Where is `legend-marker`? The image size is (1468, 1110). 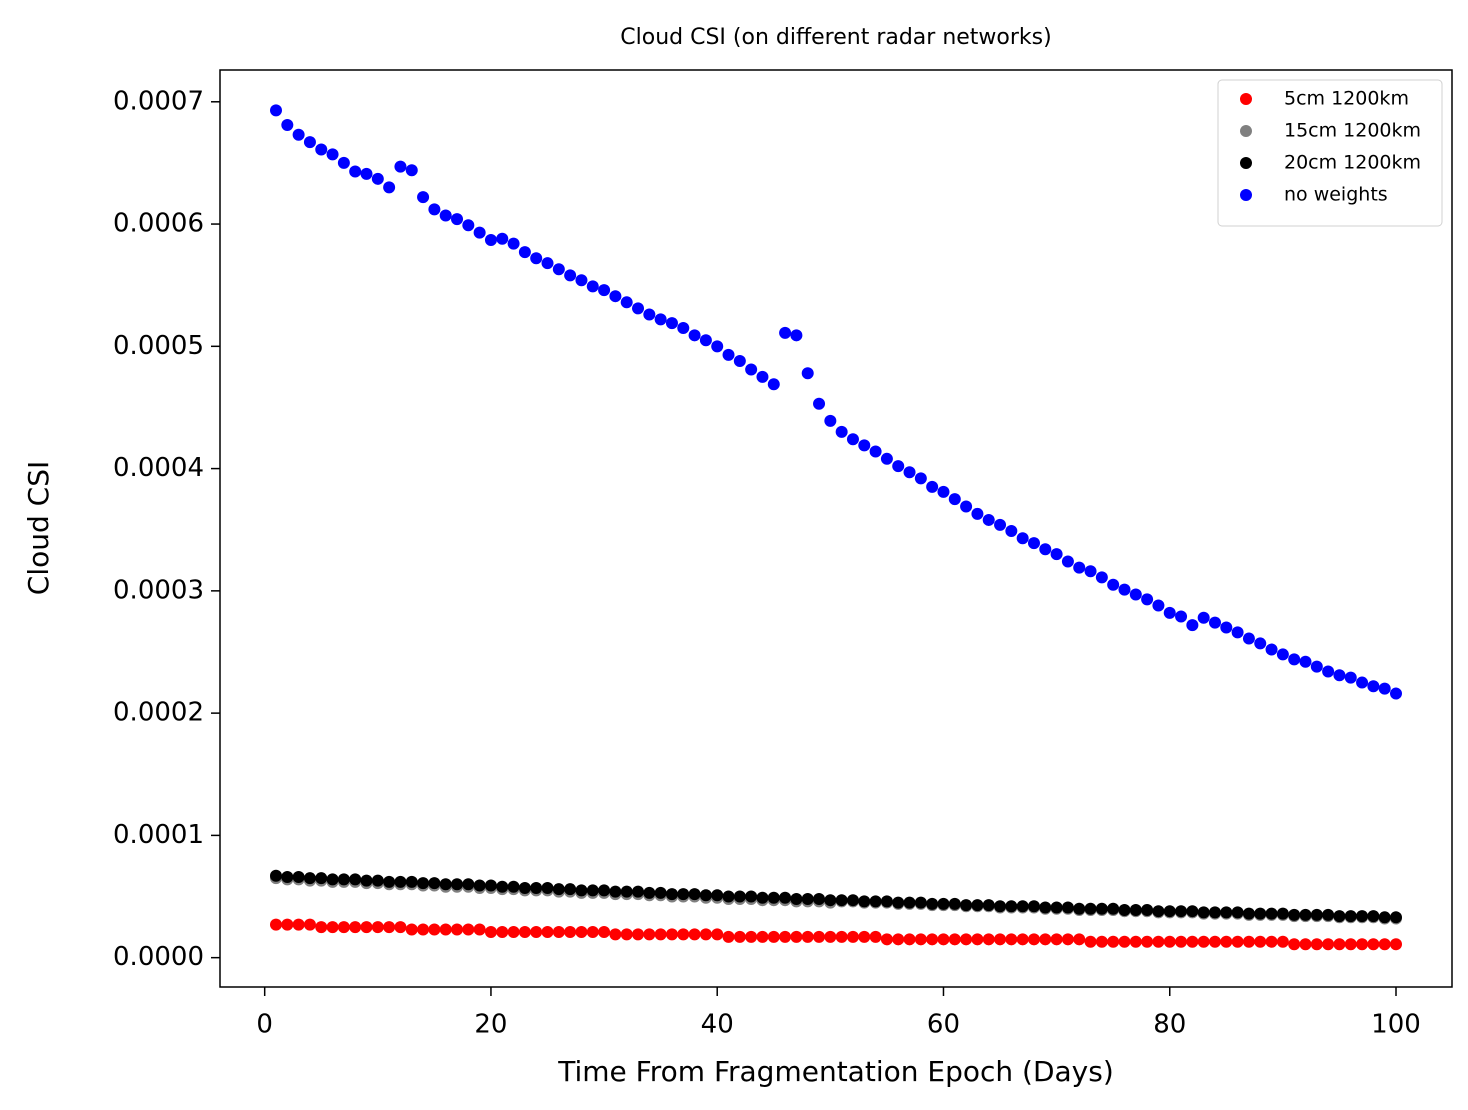
legend-marker is located at coordinates (1246, 131).